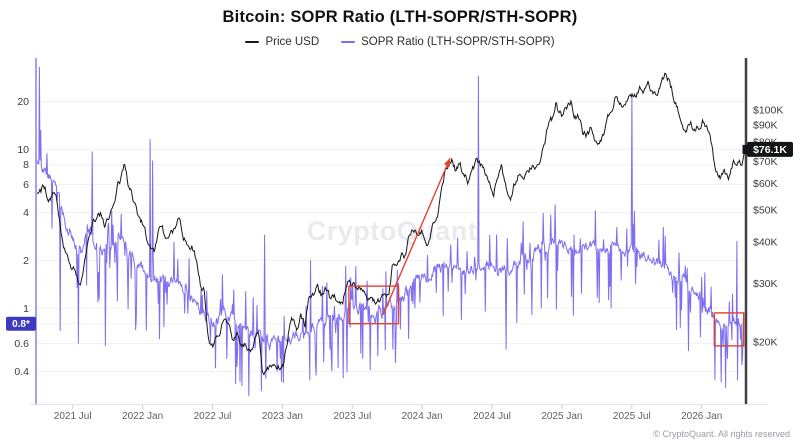  Describe the element at coordinates (400, 17) in the screenshot. I see `chart-title: Bitcoin: SOPR Ratio (LTH-SOPR/STH-SOPR)` at that location.